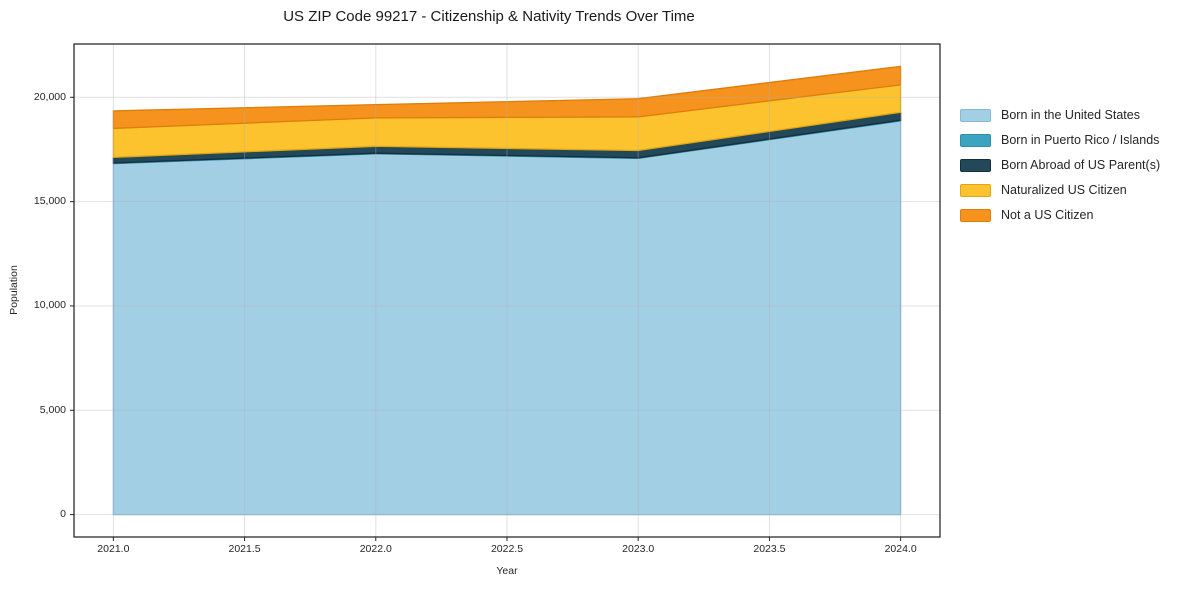 Image resolution: width=1189 pixels, height=590 pixels. What do you see at coordinates (49, 305) in the screenshot?
I see `y-tick-label: 10,000` at bounding box center [49, 305].